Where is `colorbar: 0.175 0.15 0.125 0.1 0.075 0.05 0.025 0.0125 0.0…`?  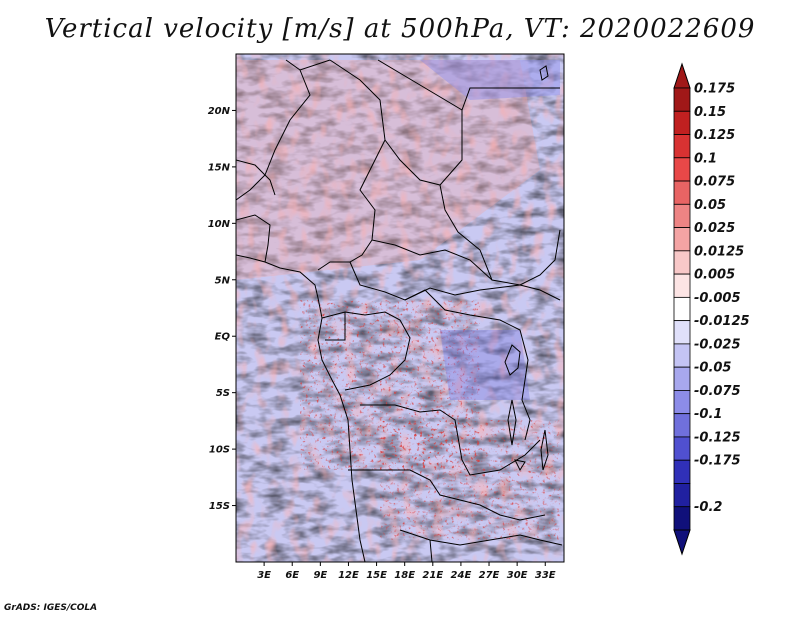
colorbar: 0.175 0.15 0.125 0.1 0.075 0.05 0.025 0.0125 0.0… is located at coordinates (711, 309).